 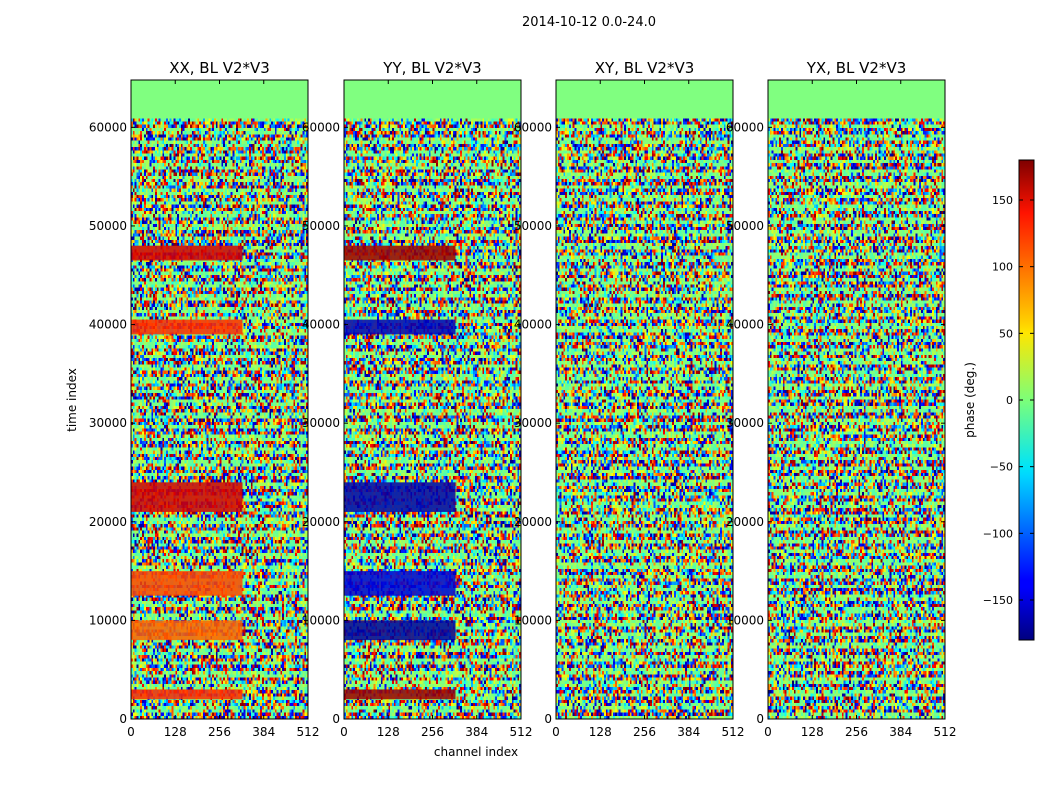 I want to click on colorbar-tick-label: 150, so click(x=1002, y=200).